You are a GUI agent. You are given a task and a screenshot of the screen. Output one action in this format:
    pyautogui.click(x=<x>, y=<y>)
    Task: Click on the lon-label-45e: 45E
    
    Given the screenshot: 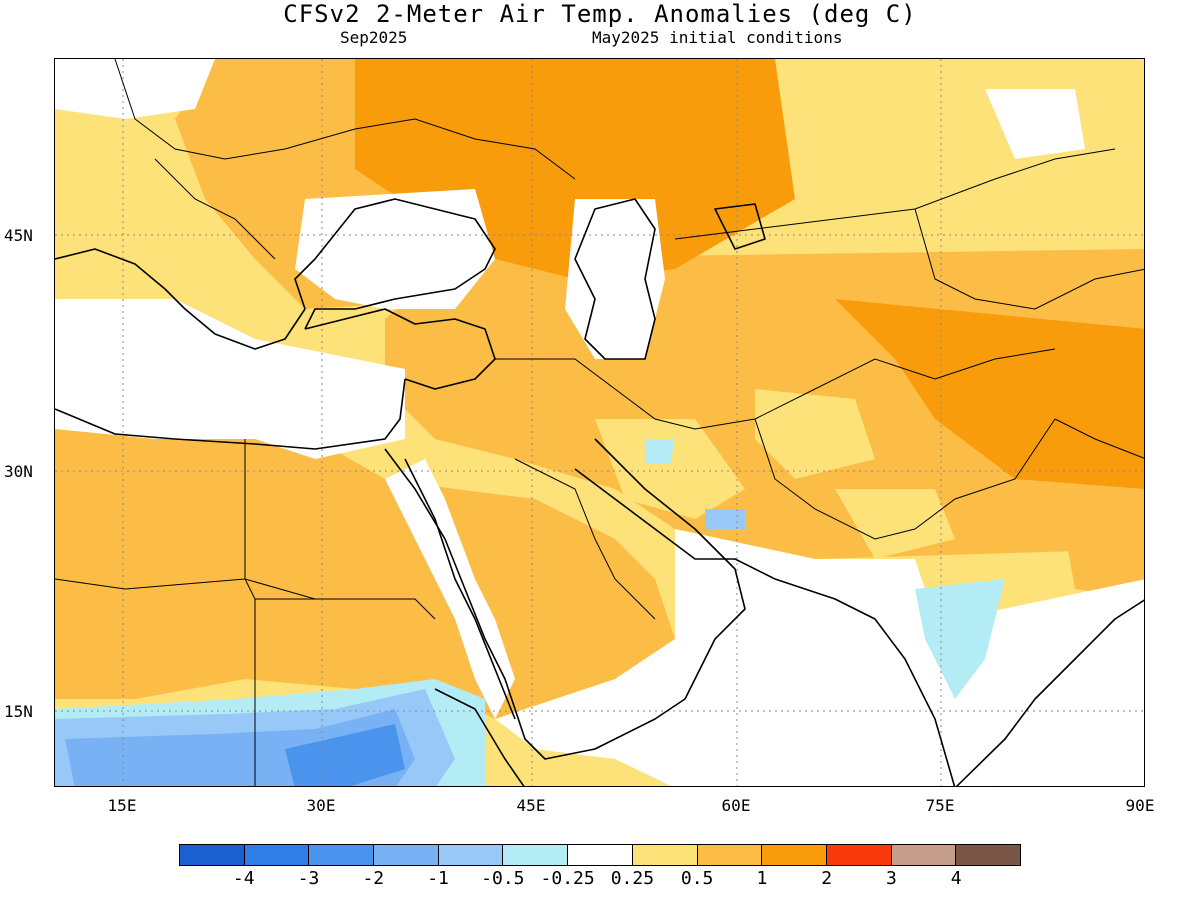 What is the action you would take?
    pyautogui.click(x=531, y=805)
    